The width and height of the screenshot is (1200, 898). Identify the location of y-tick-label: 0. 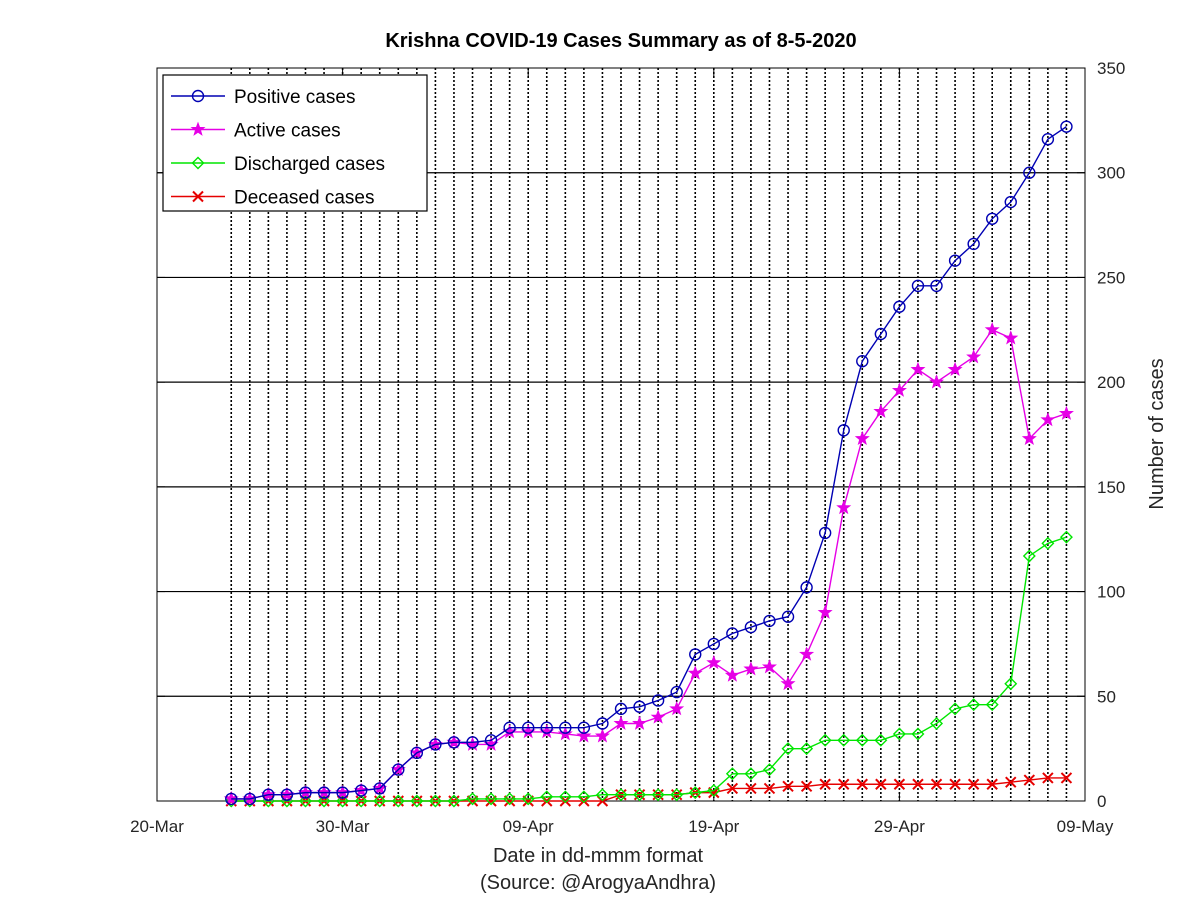
(1101, 801).